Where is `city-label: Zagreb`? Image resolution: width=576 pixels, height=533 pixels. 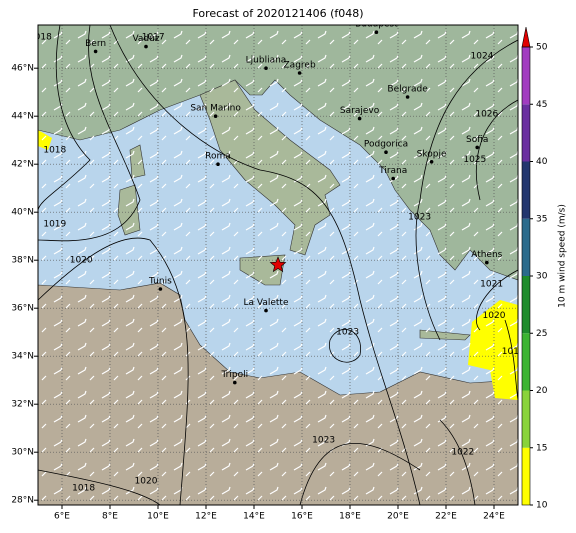 city-label: Zagreb is located at coordinates (300, 66).